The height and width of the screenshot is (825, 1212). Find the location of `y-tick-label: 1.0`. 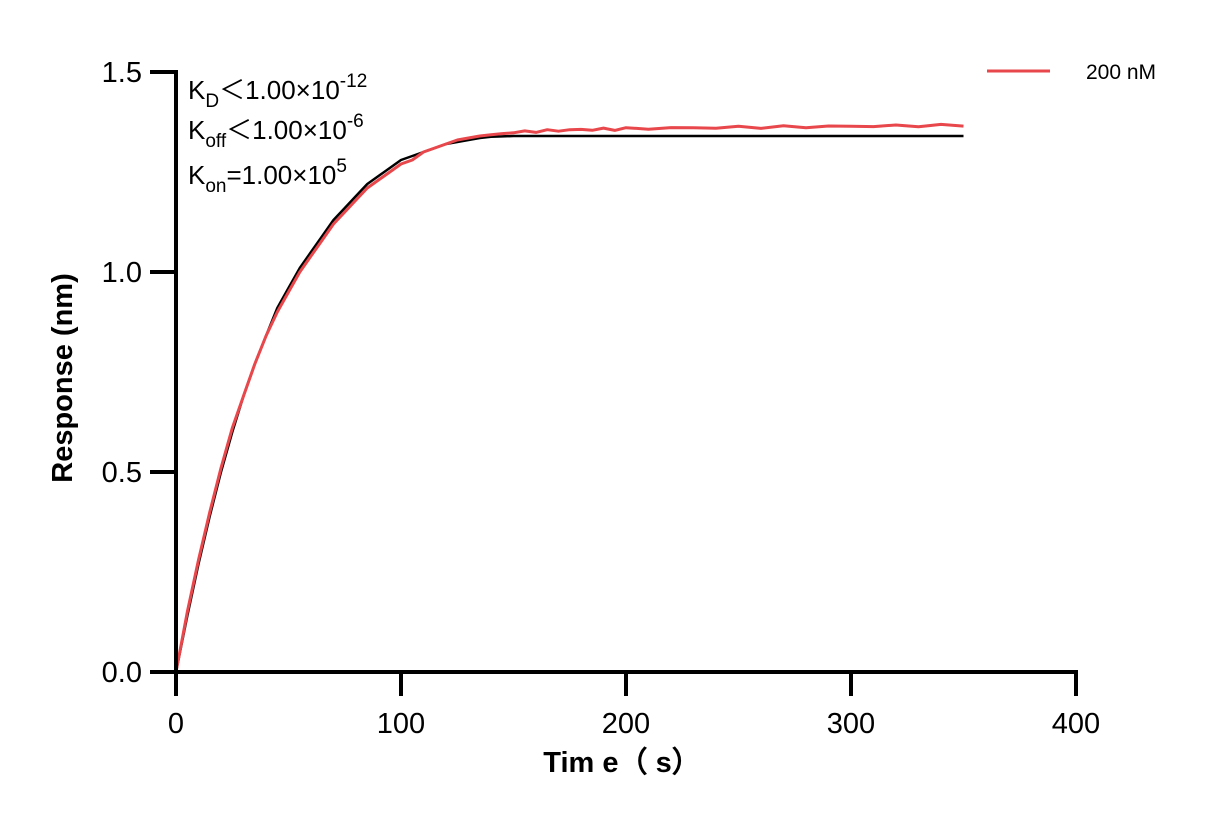

y-tick-label: 1.0 is located at coordinates (122, 273).